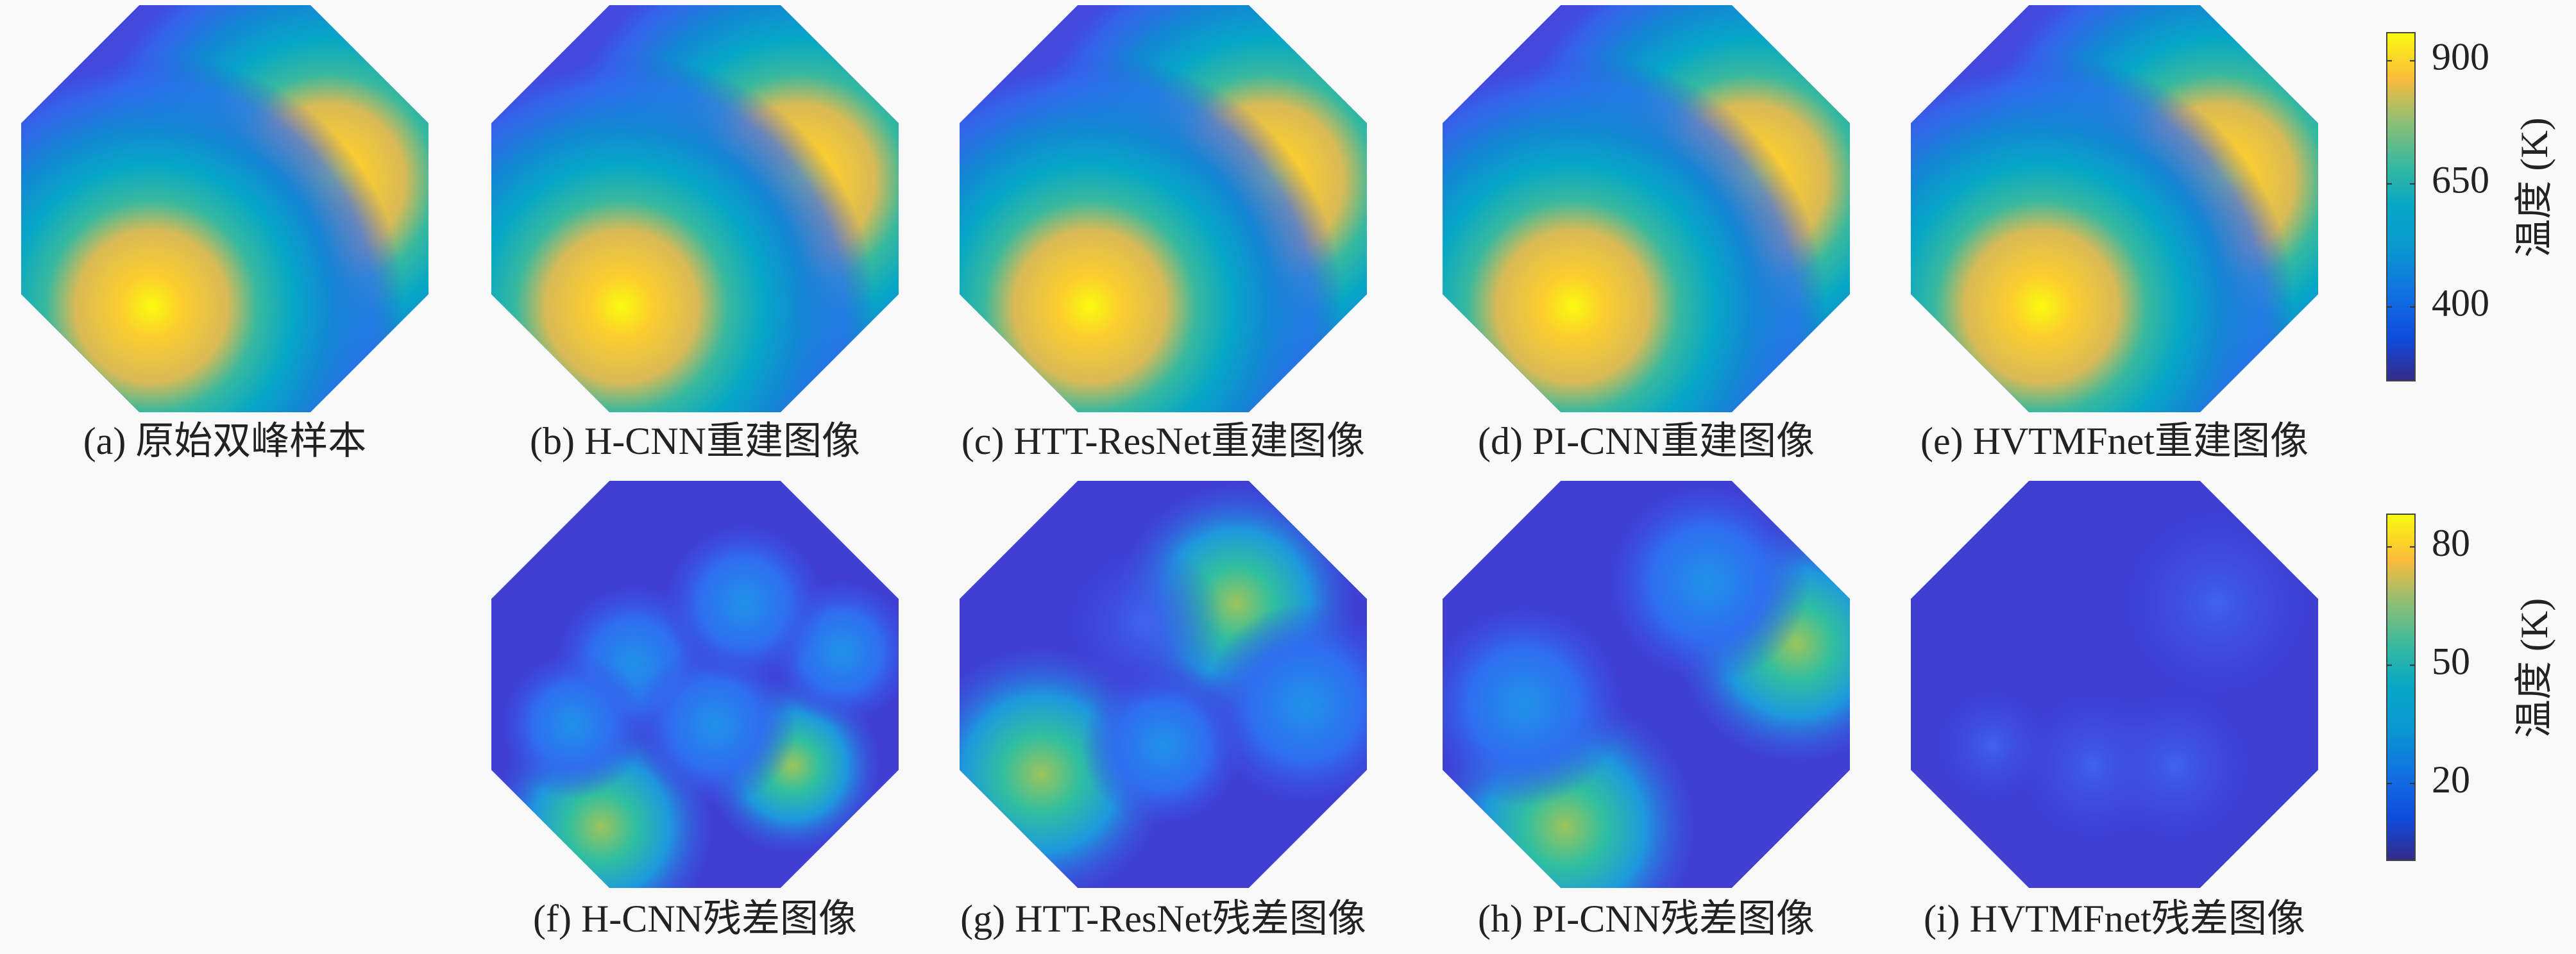 The image size is (2576, 954). I want to click on panel-caption: (c) HTT-ResNet重建图像, so click(1163, 441).